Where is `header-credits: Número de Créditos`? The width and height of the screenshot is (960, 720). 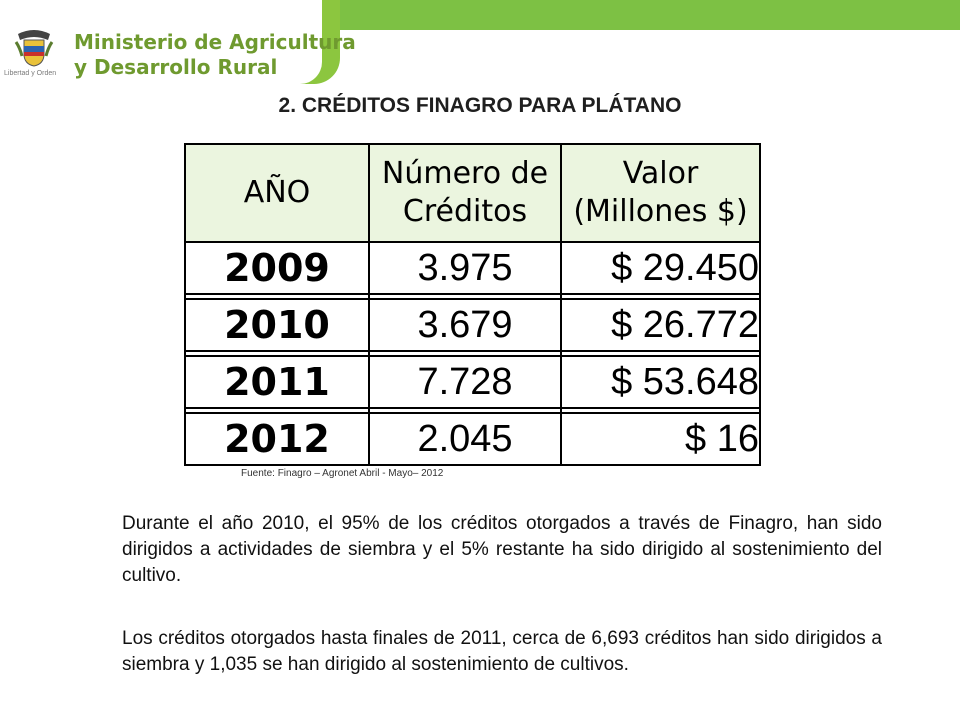 header-credits: Número de Créditos is located at coordinates (465, 193).